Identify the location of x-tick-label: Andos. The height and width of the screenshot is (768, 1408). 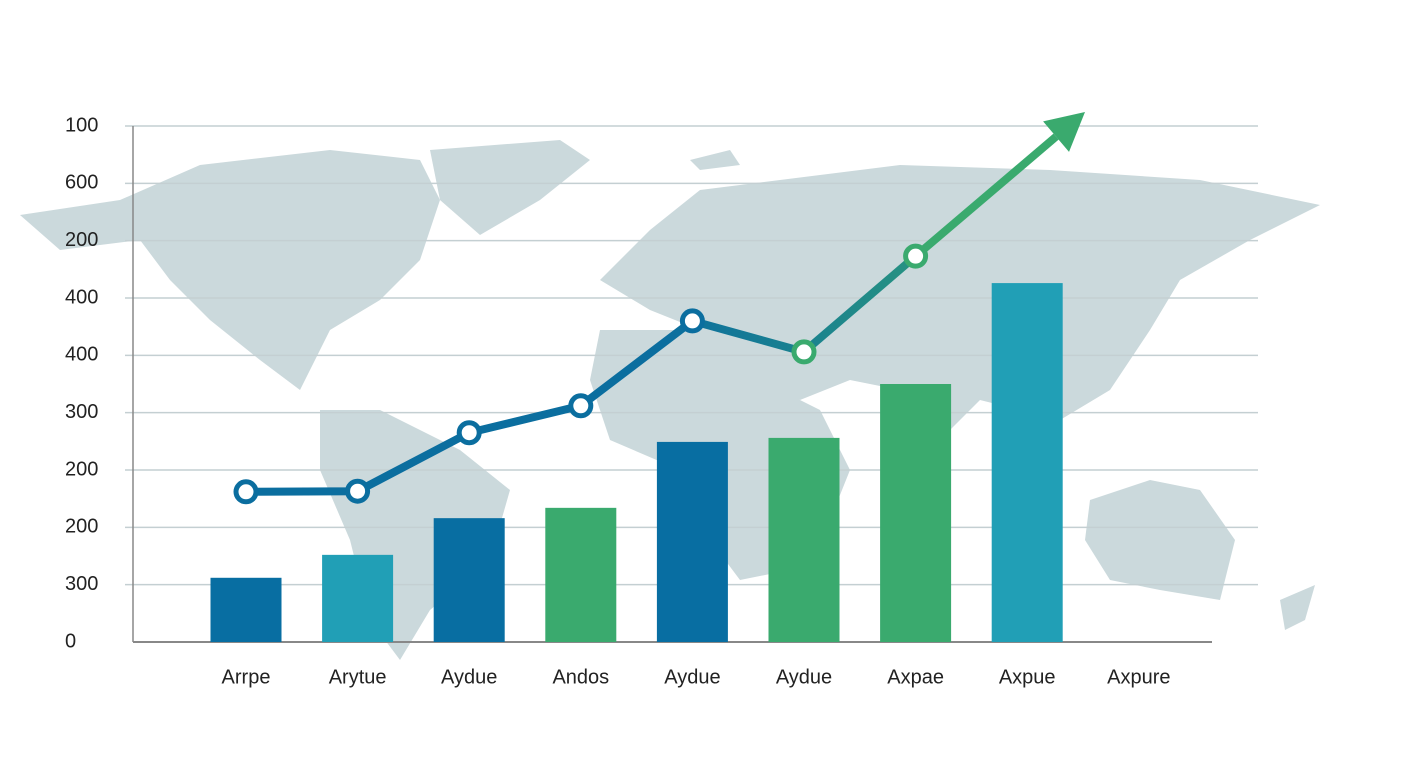
(580, 677).